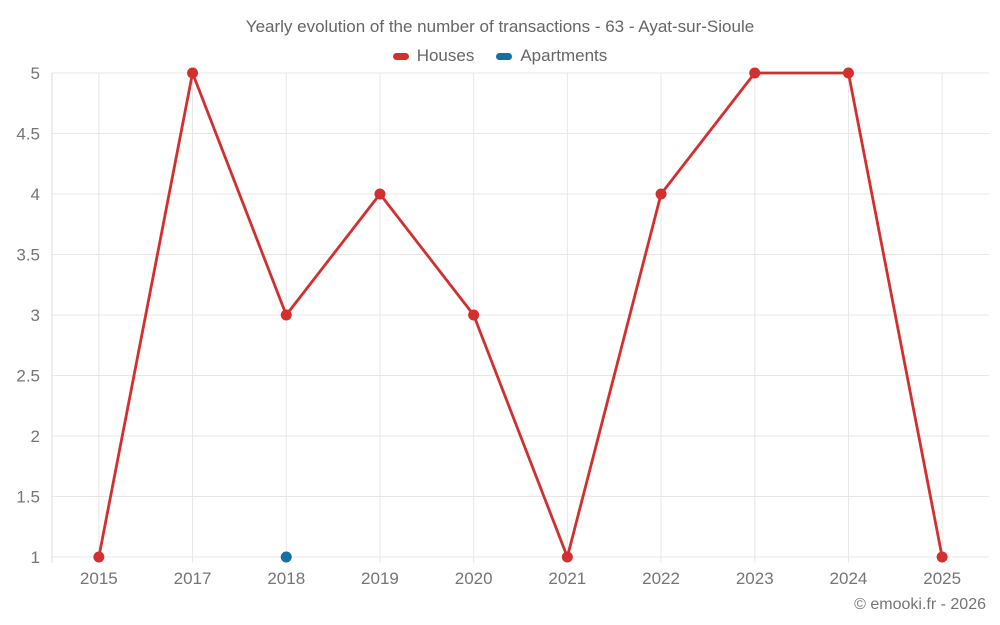 Image resolution: width=1000 pixels, height=625 pixels. I want to click on y-tick-label: 3.5, so click(28, 254).